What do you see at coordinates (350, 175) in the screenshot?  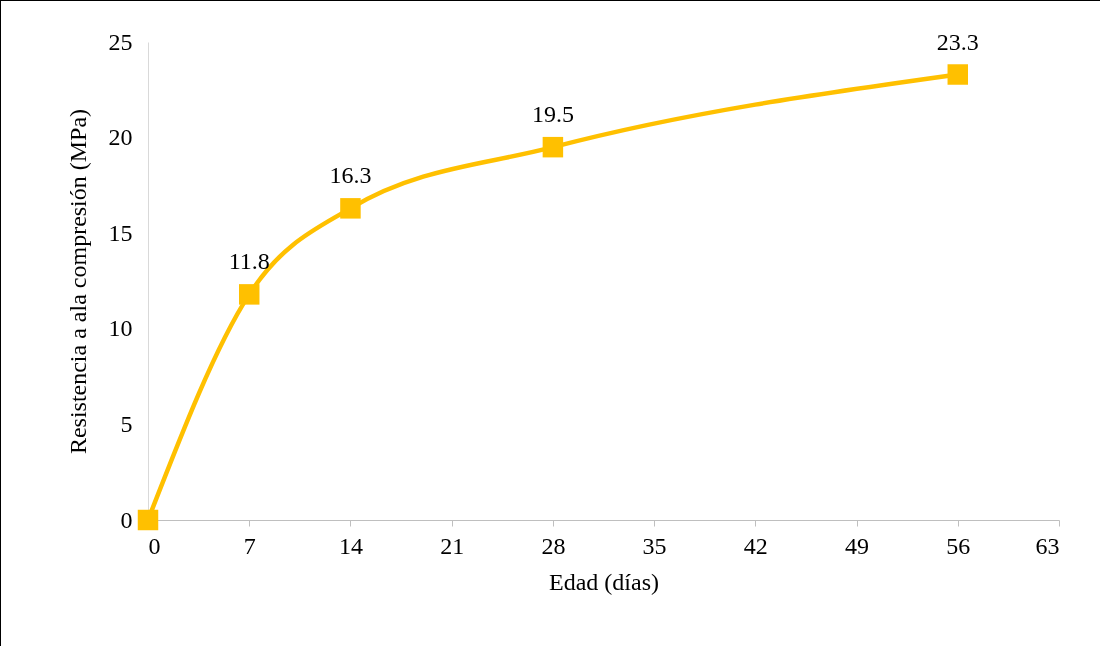 I see `data-label: 16.3` at bounding box center [350, 175].